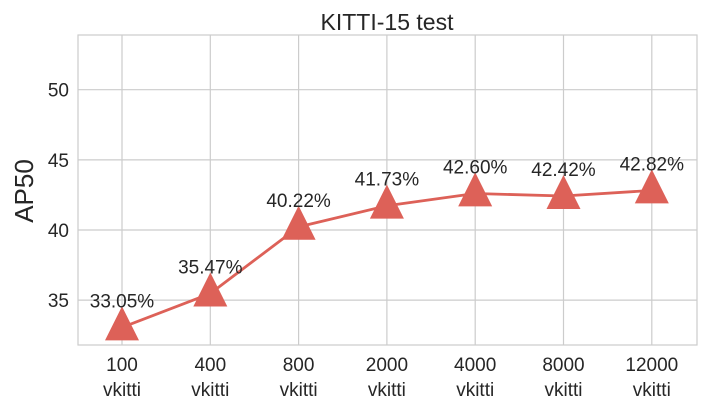  What do you see at coordinates (122, 301) in the screenshot?
I see `data-label: 33.05%` at bounding box center [122, 301].